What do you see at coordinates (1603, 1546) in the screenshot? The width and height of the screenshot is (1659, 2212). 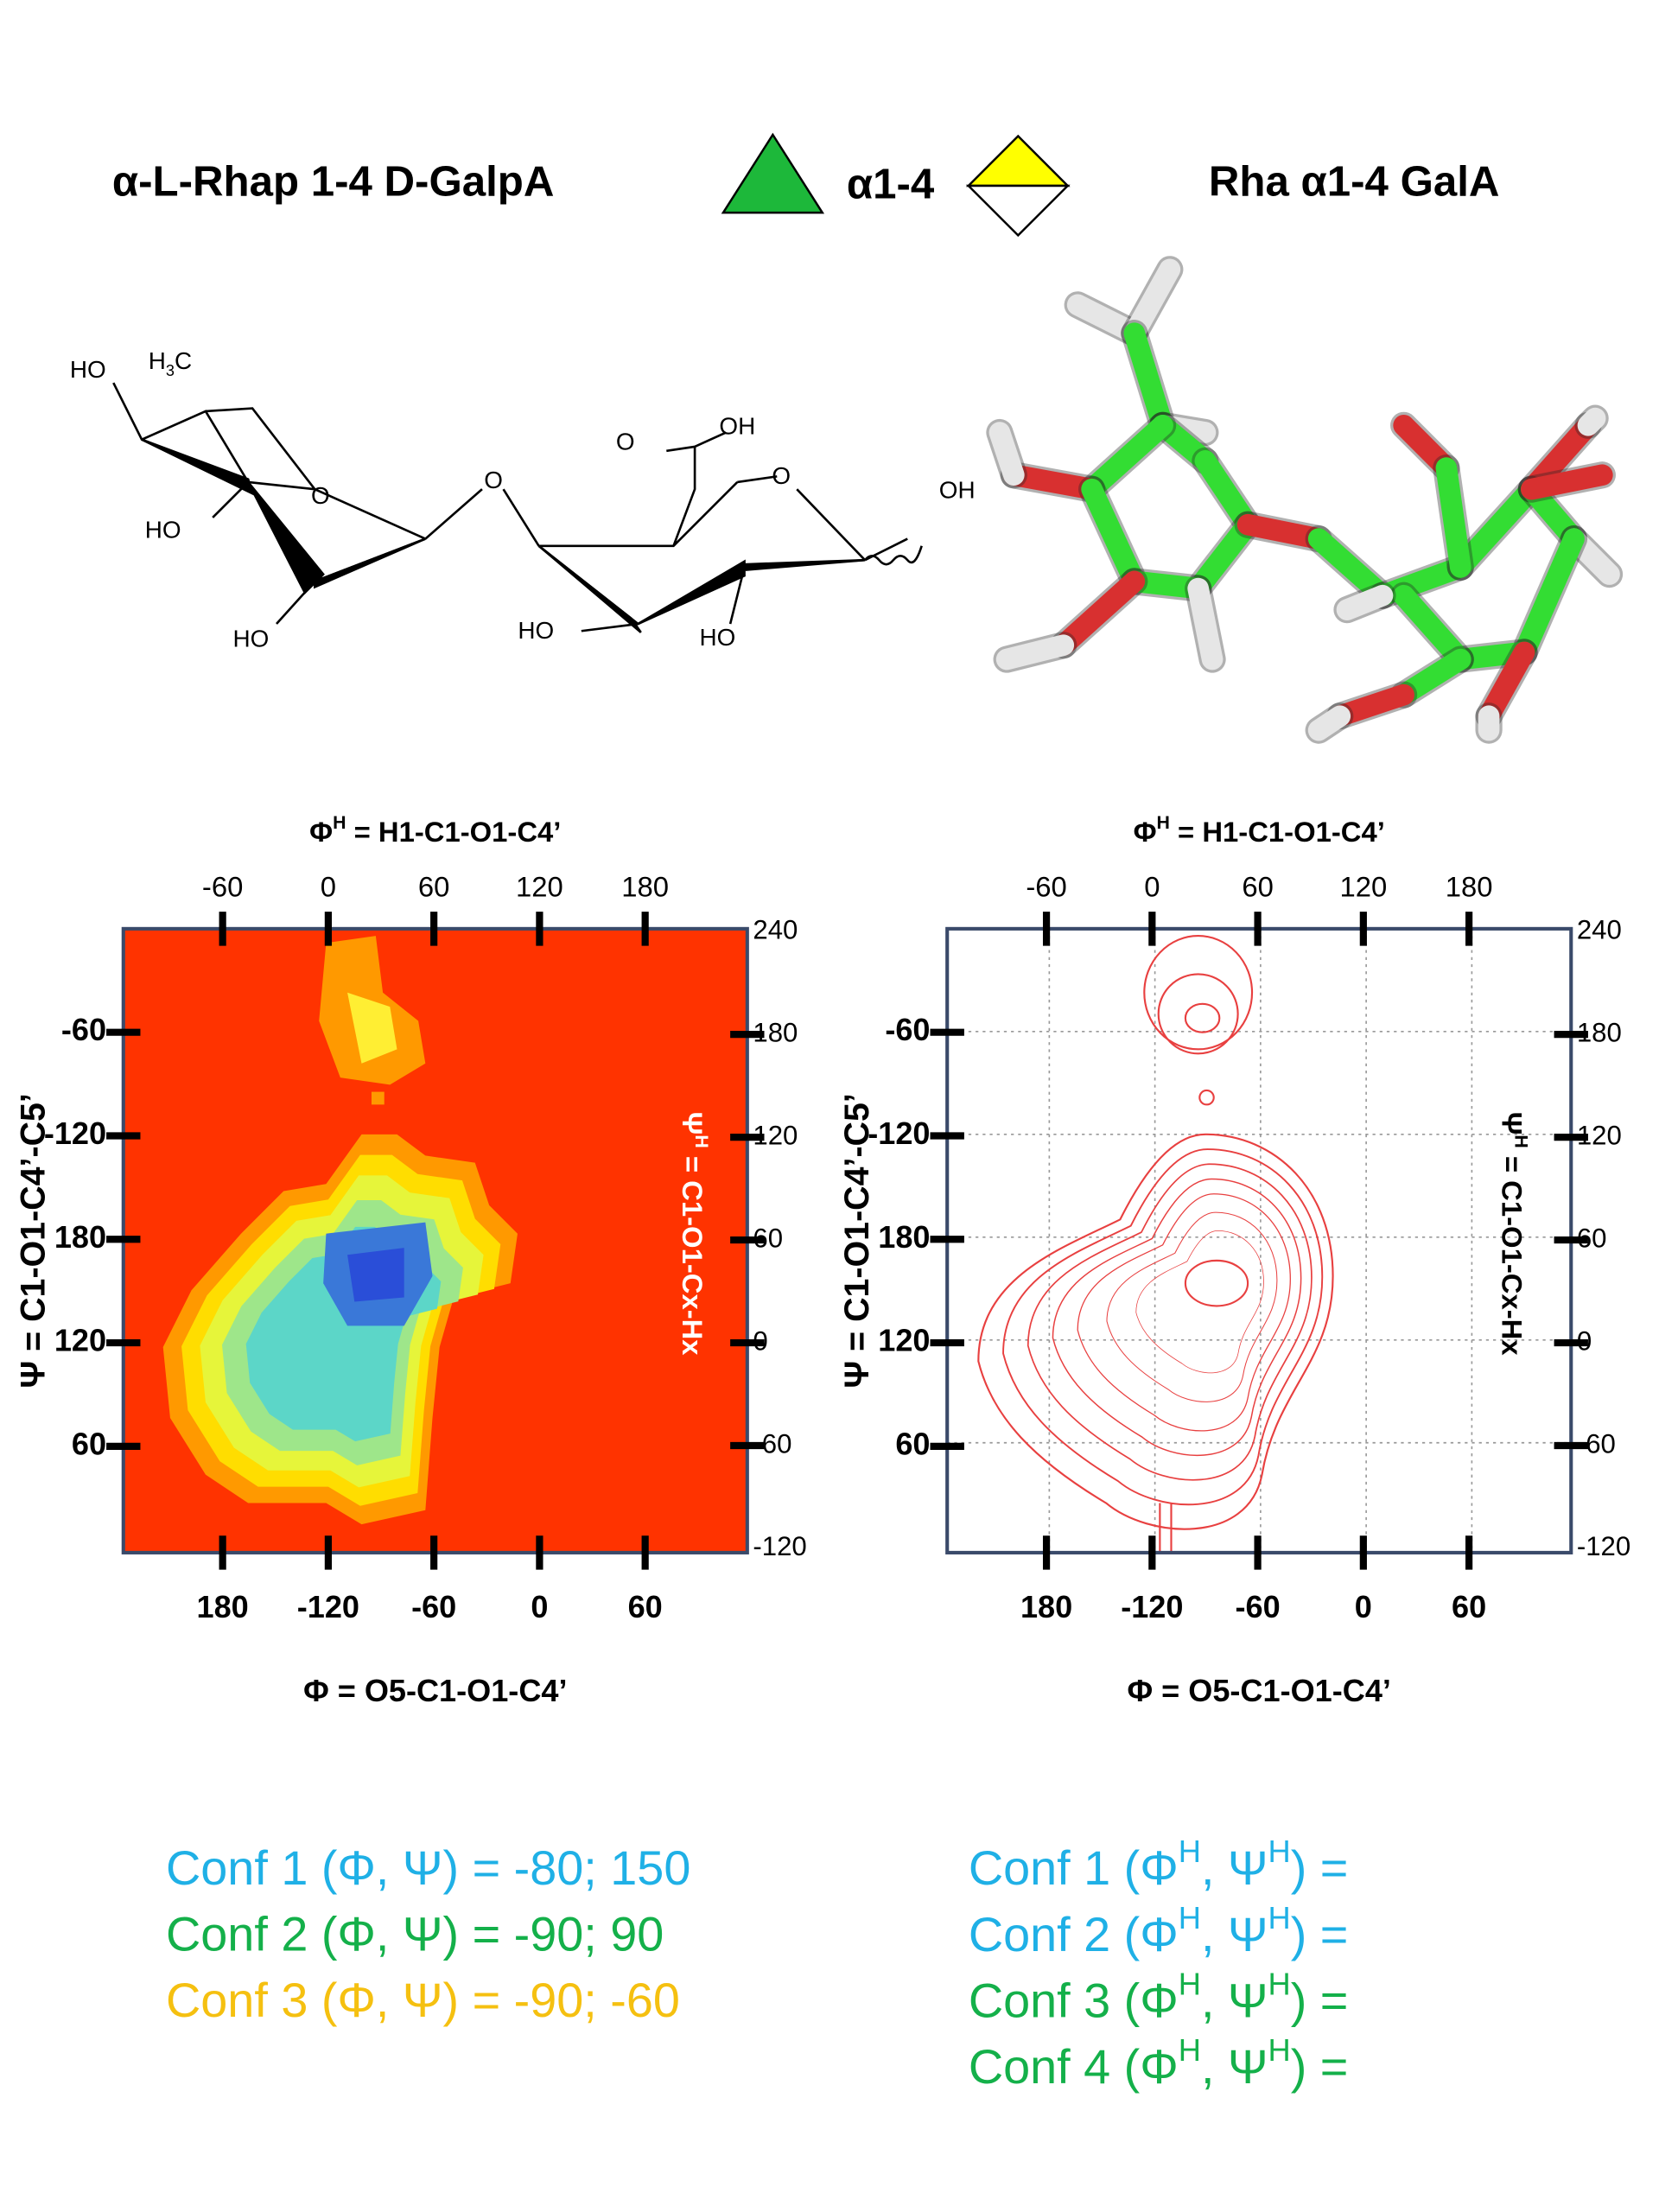 I see `right-tick-label: -120` at bounding box center [1603, 1546].